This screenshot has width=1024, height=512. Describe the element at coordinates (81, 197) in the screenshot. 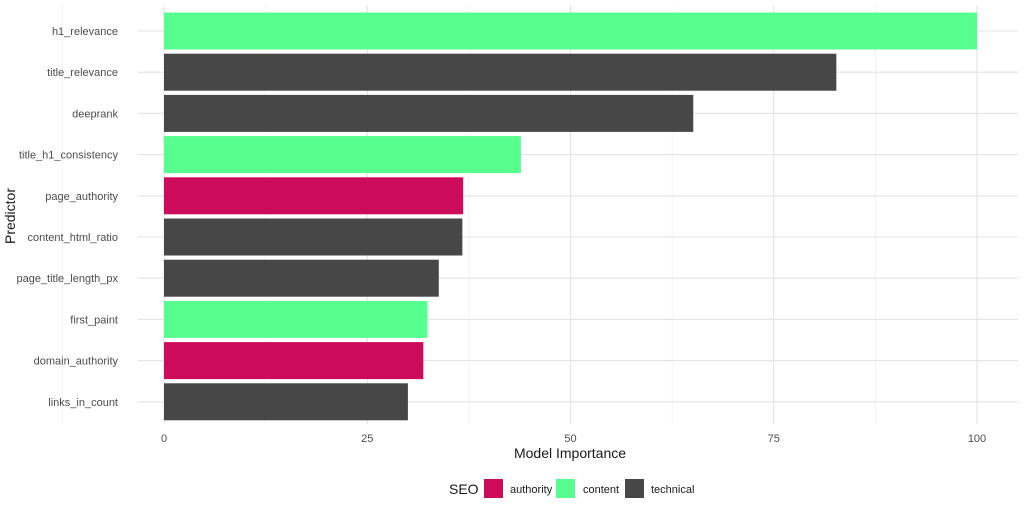

I see `y-tick-label: page_authority` at that location.